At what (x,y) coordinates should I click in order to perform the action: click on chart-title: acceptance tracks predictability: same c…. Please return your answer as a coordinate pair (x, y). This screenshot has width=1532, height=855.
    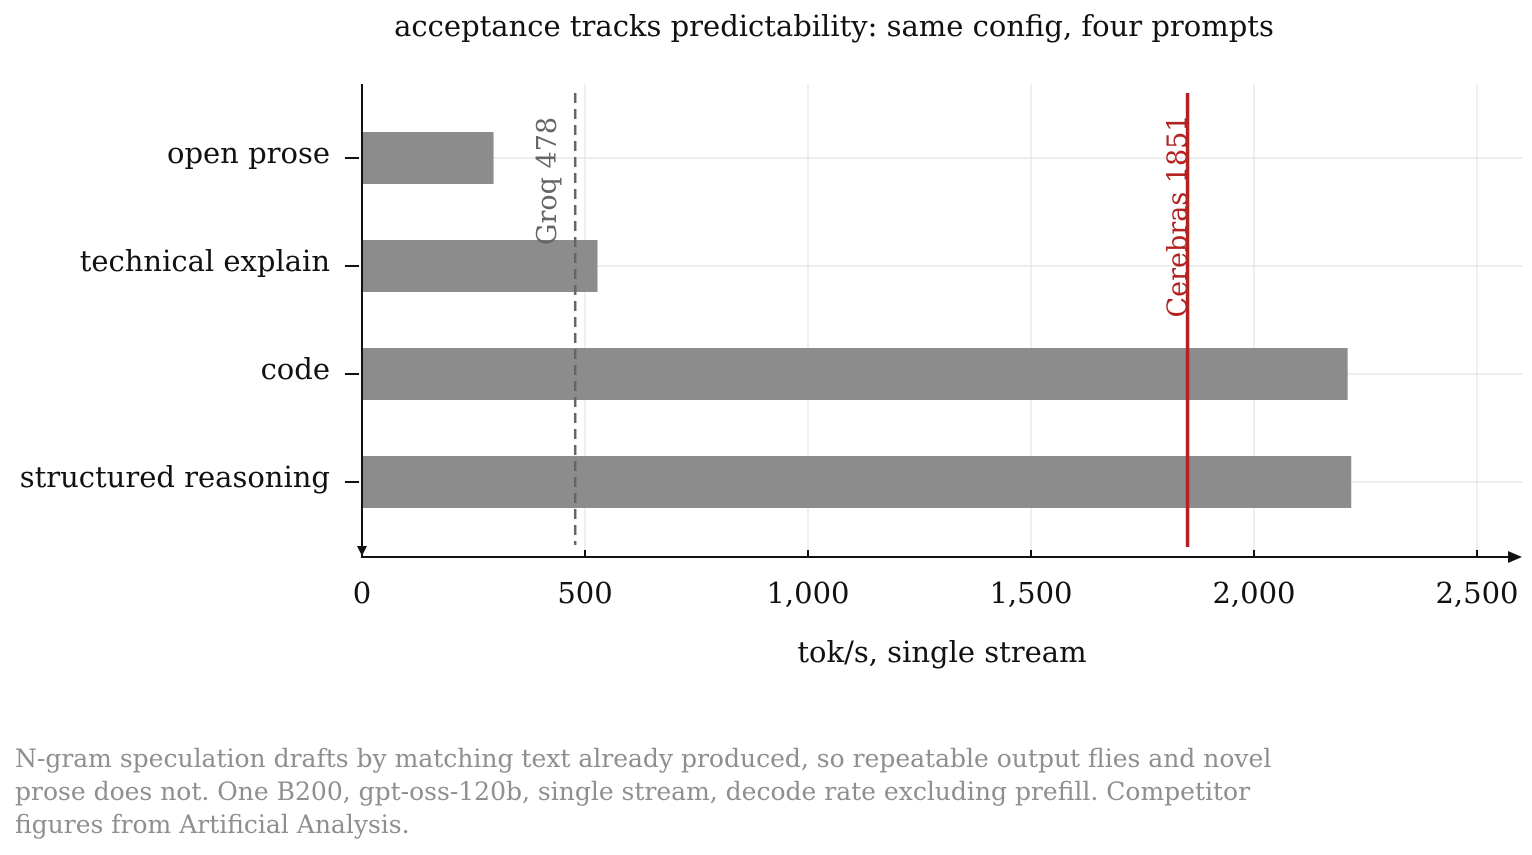
    Looking at the image, I should click on (834, 26).